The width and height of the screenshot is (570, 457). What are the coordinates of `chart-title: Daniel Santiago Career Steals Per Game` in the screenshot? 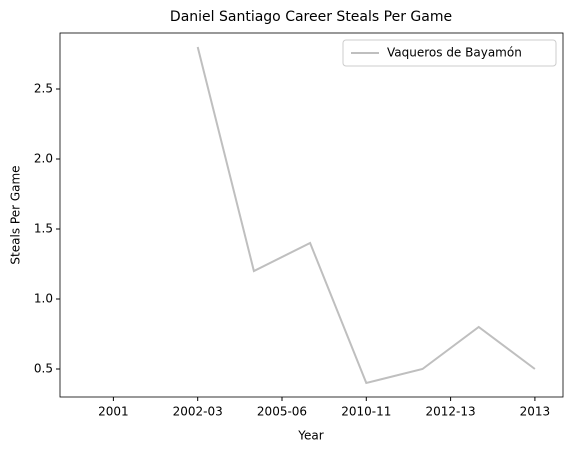 It's located at (311, 17).